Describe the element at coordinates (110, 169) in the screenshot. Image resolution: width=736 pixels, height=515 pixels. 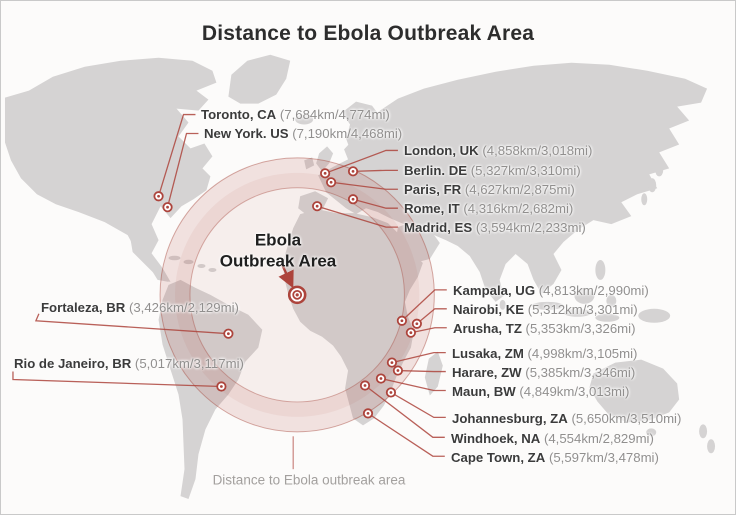
I see `landmass-north-america` at that location.